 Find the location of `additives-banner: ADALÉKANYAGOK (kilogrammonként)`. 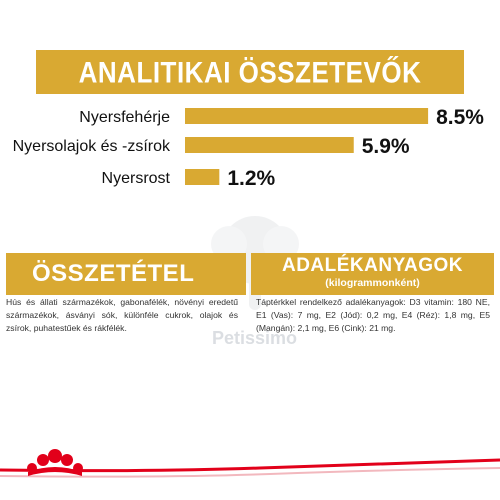

additives-banner: ADALÉKANYAGOK (kilogrammonként) is located at coordinates (372, 274).